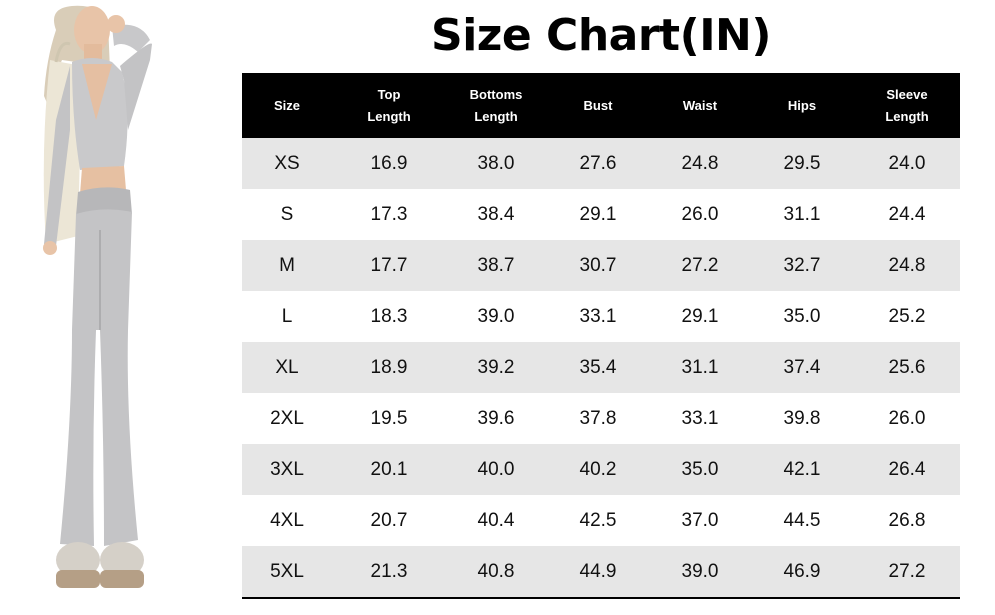 Image resolution: width=995 pixels, height=615 pixels. What do you see at coordinates (802, 163) in the screenshot?
I see `cell-hips: 29.5` at bounding box center [802, 163].